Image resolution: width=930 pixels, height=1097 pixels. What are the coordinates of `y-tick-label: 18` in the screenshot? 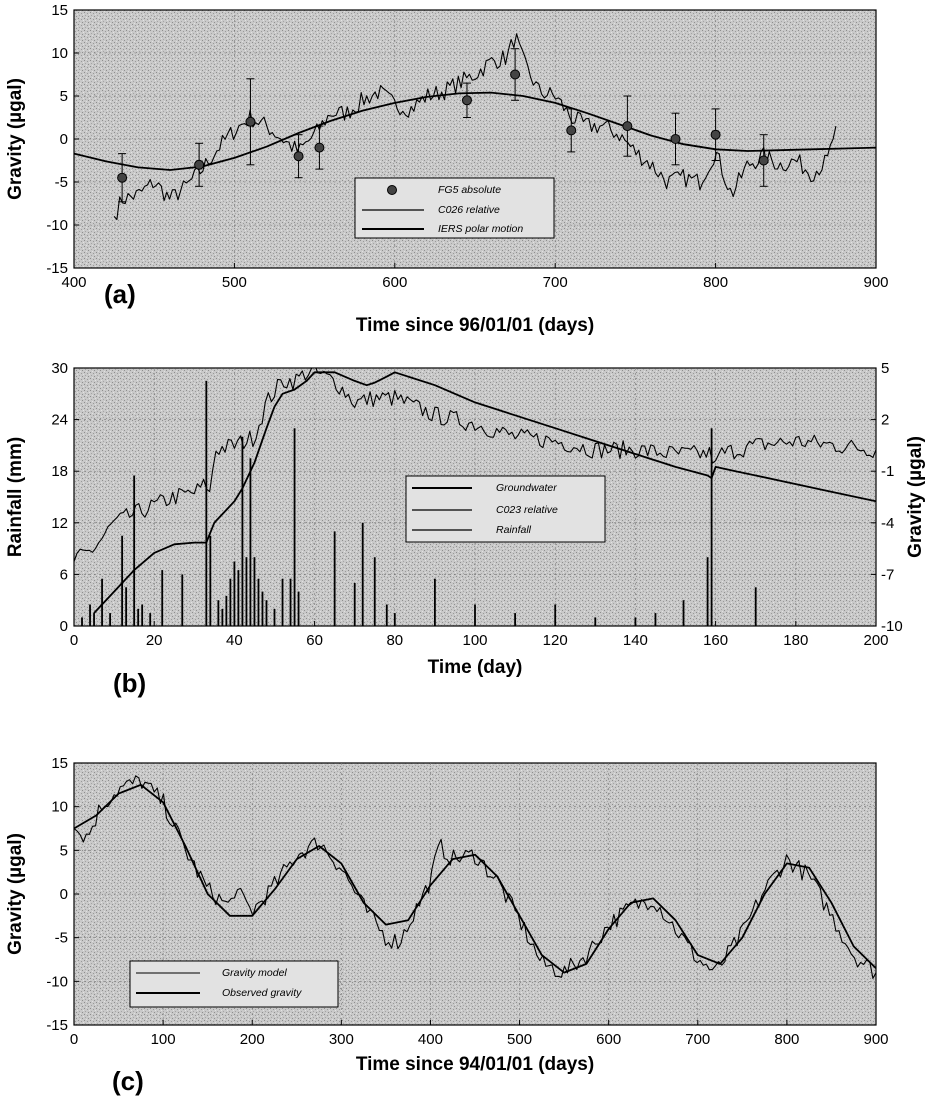 It's located at (59, 471).